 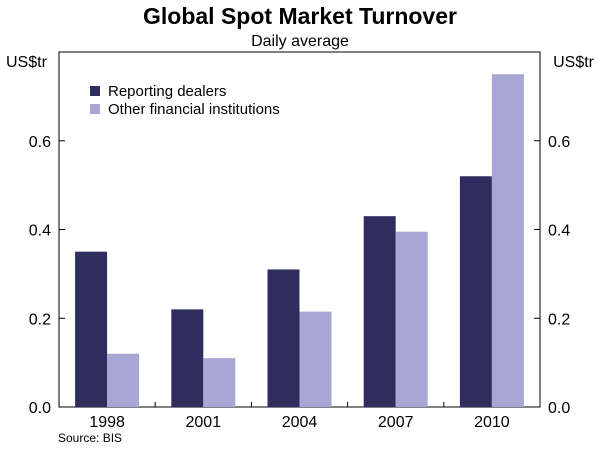 I want to click on bar-other-financial-institutions-2001, so click(x=219, y=382).